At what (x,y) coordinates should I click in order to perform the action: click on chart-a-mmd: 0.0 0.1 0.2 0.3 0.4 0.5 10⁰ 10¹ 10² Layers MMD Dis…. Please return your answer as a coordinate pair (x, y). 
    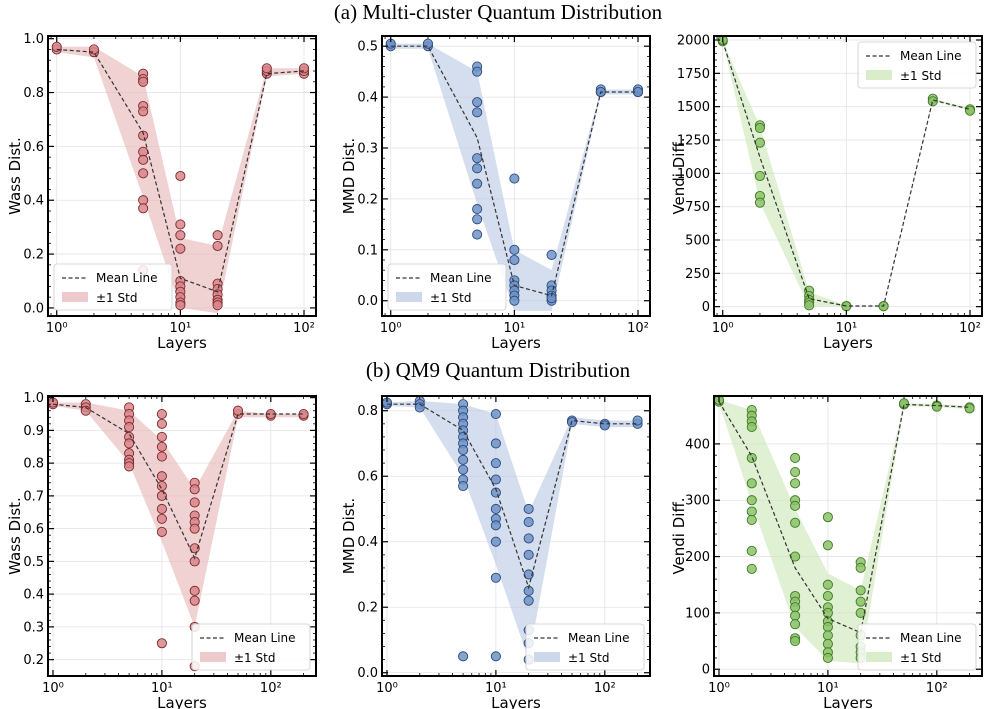
    Looking at the image, I should click on (495, 193).